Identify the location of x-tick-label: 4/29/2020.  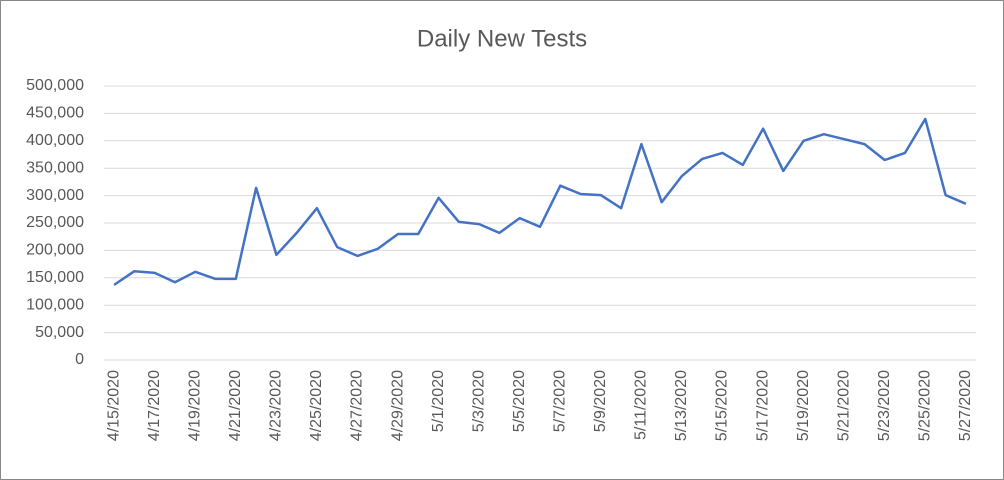
(397, 405).